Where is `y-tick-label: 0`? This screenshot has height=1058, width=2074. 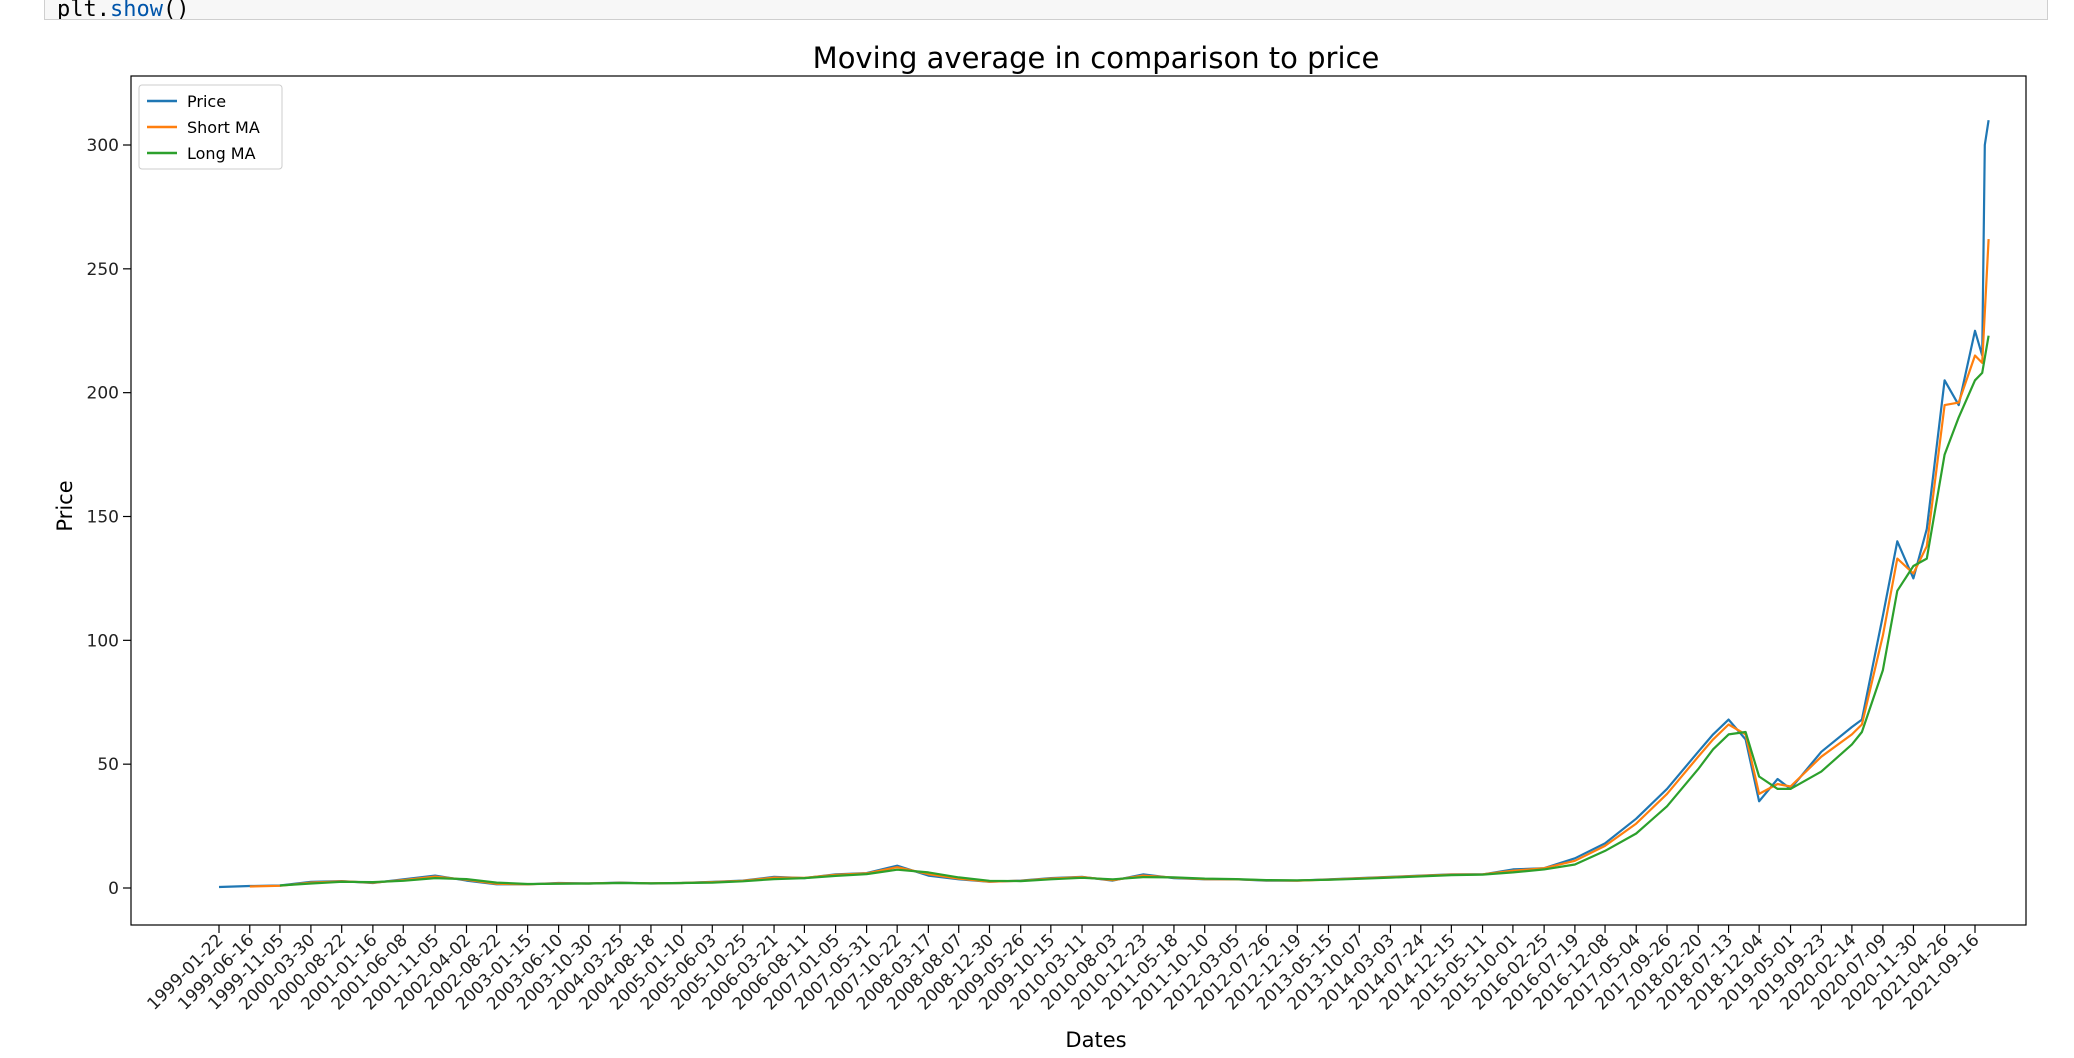
y-tick-label: 0 is located at coordinates (113, 889).